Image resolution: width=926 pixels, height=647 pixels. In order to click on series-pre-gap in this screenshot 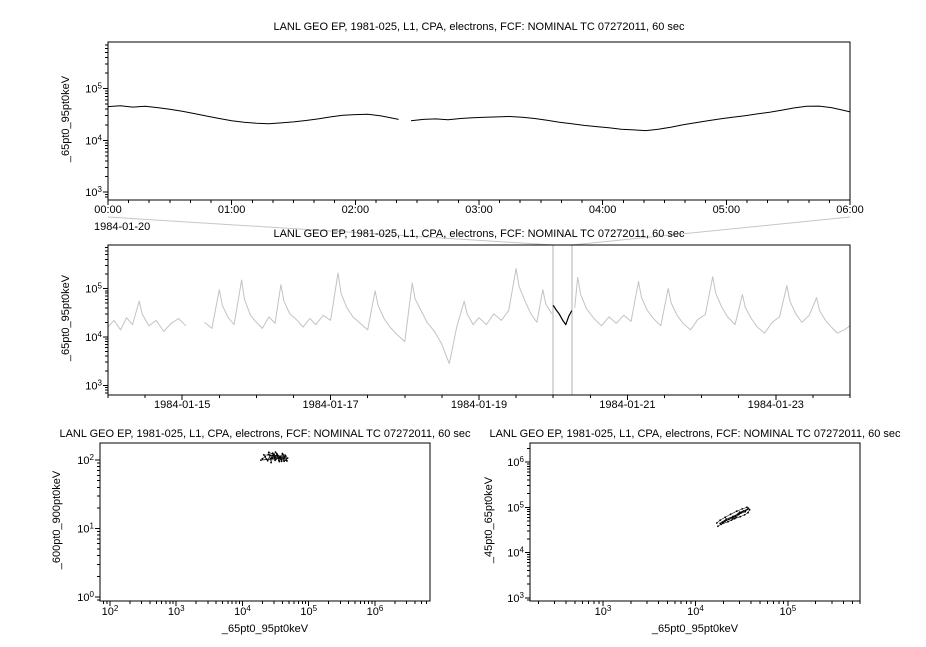, I will do `click(253, 115)`.